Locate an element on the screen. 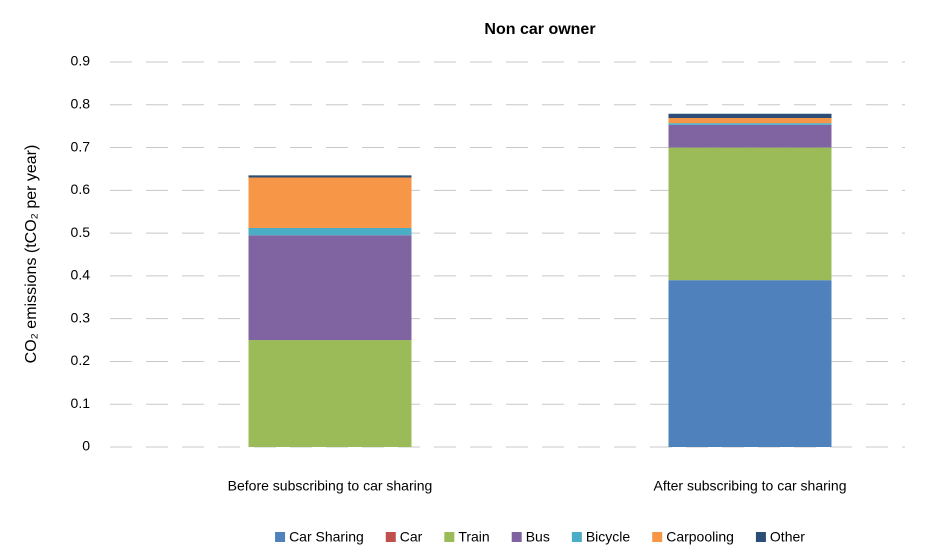  y-tick-label: 0.4 is located at coordinates (81, 275).